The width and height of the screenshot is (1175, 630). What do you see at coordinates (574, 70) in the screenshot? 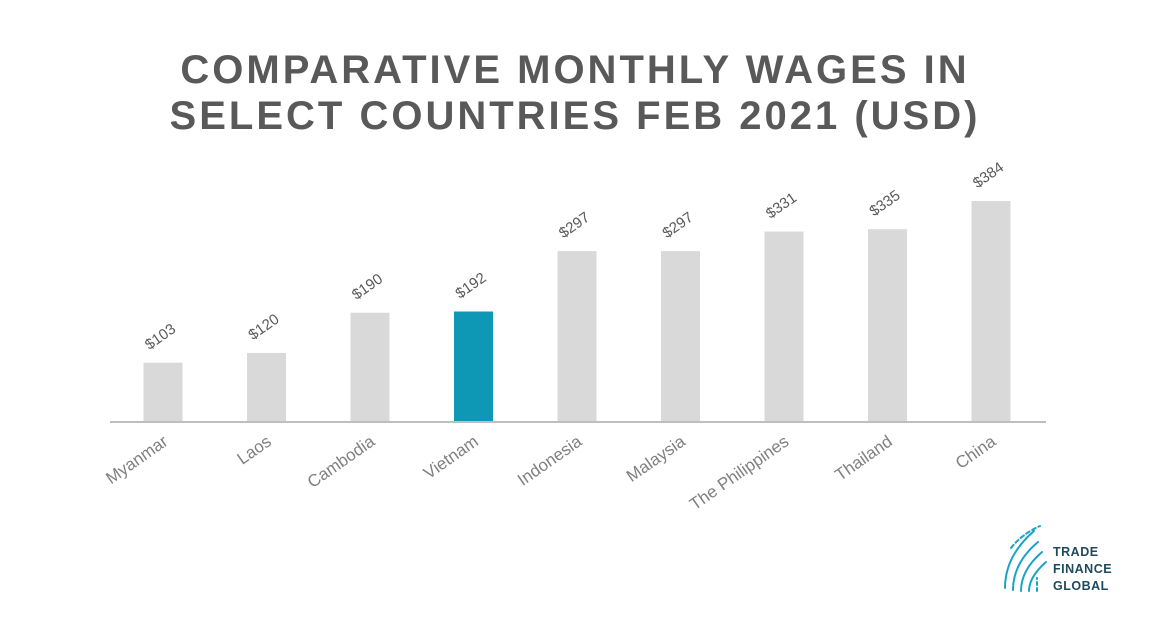
I see `chart-title-line-1: COMPARATIVE MONTHLY WAGES IN` at bounding box center [574, 70].